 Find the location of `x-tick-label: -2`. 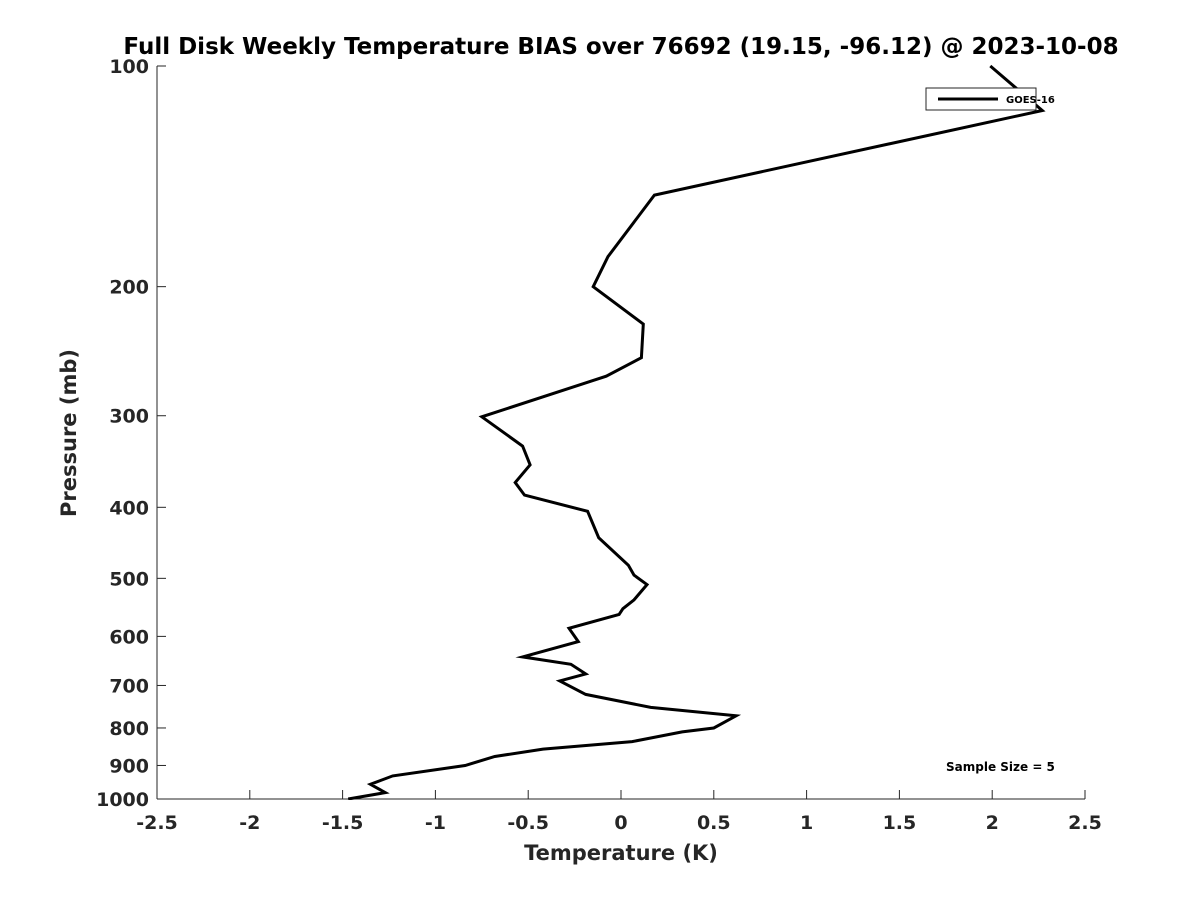

x-tick-label: -2 is located at coordinates (249, 823).